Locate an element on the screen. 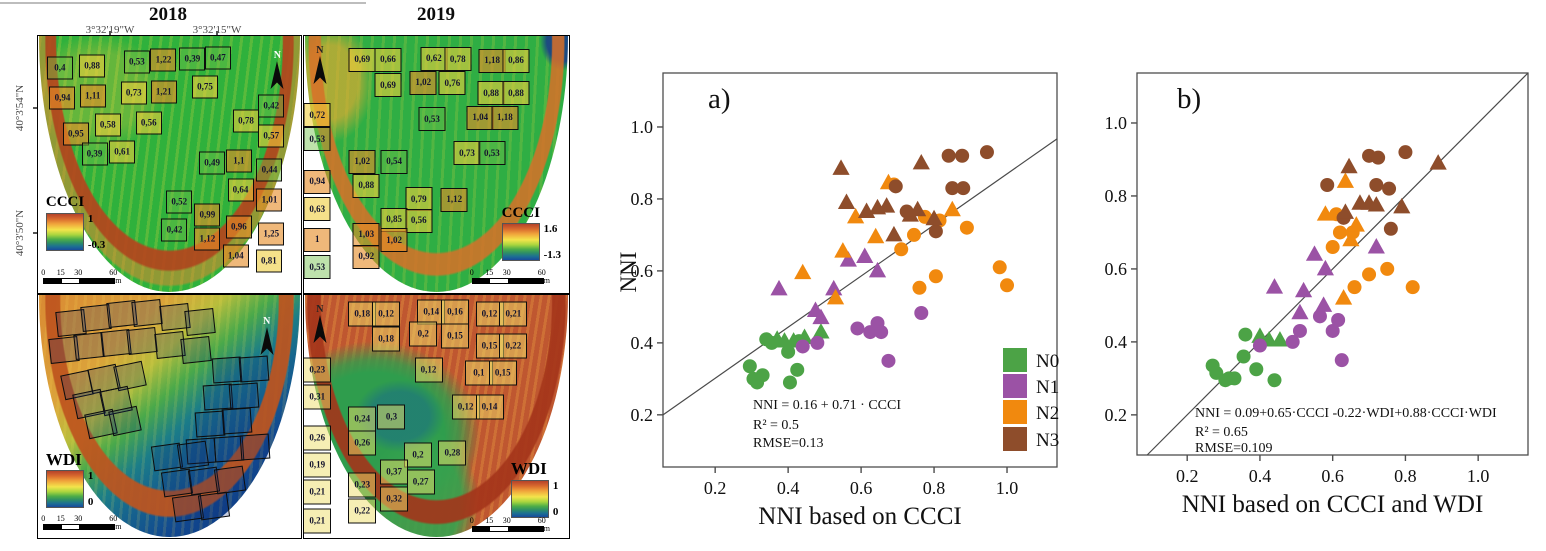  plot-box: 0,31 is located at coordinates (318, 397).